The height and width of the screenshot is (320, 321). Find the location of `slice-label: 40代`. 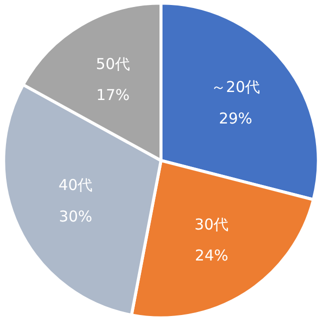

slice-label: 40代 is located at coordinates (75, 185).